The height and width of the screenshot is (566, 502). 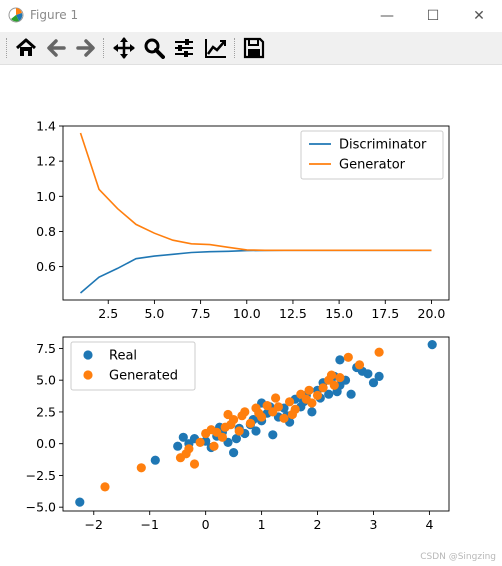 I want to click on y-tick-label: 1.4, so click(x=46, y=126).